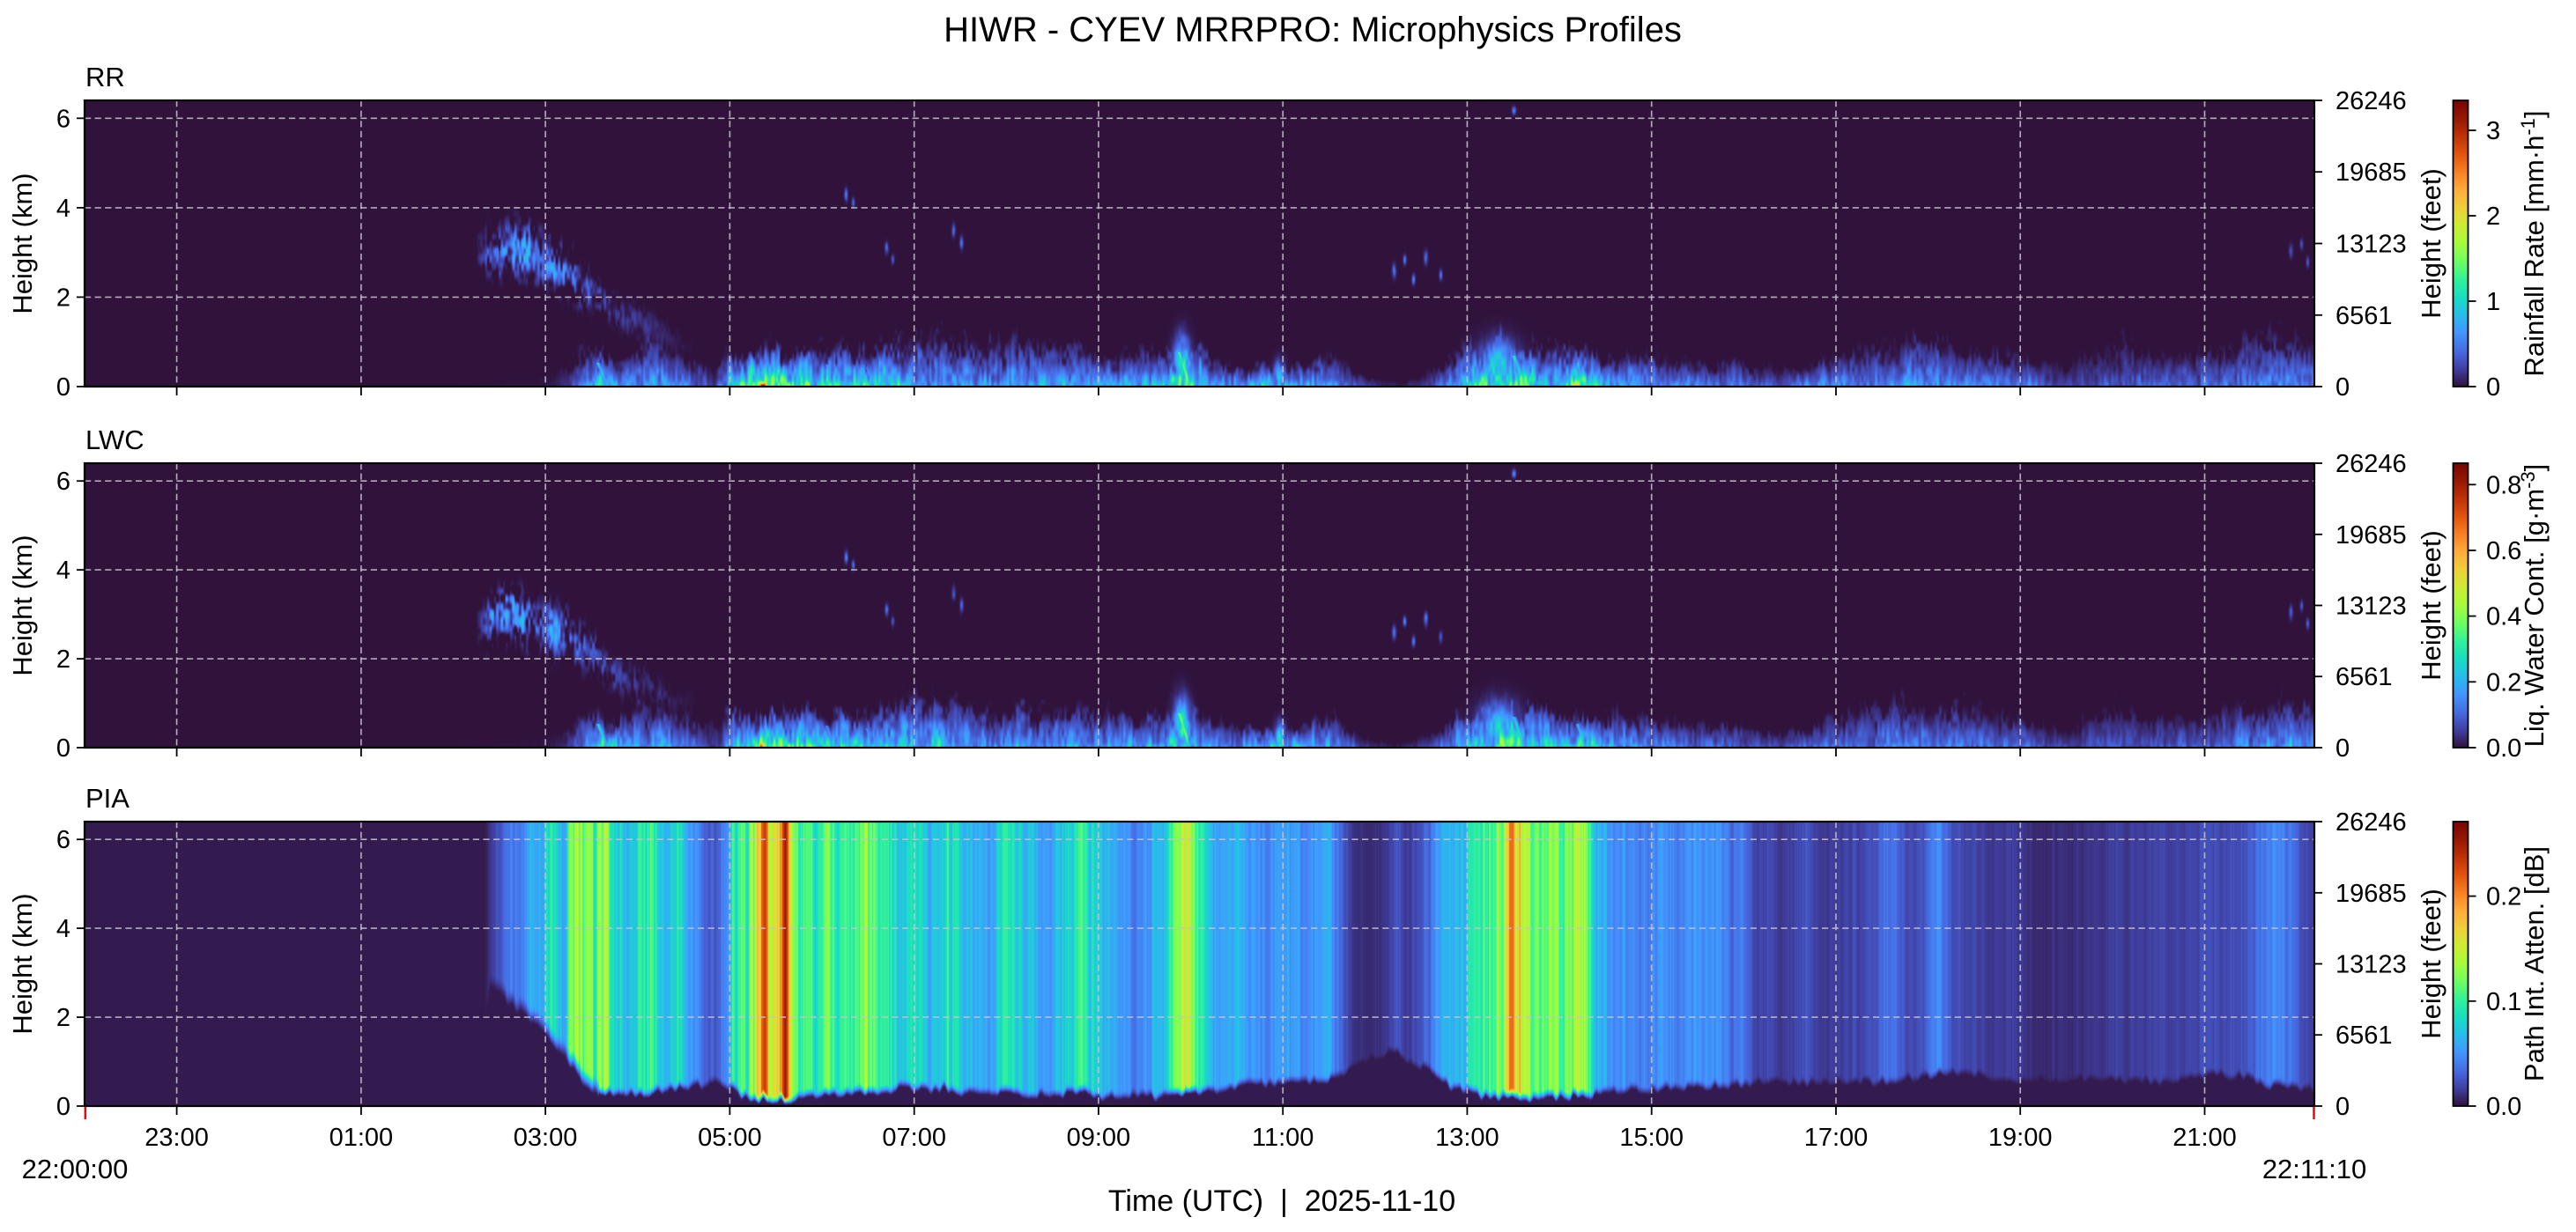 This screenshot has width=2576, height=1232. Describe the element at coordinates (105, 77) in the screenshot. I see `svg-text: RR` at that location.